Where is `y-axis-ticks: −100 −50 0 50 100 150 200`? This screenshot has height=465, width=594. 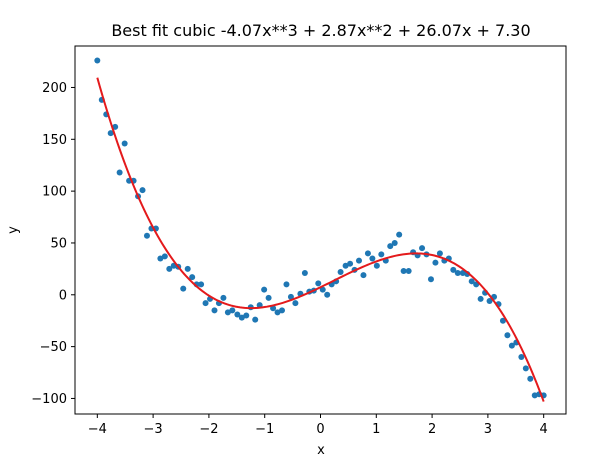 y-axis-ticks: −100 −50 0 50 100 150 200 is located at coordinates (53, 244).